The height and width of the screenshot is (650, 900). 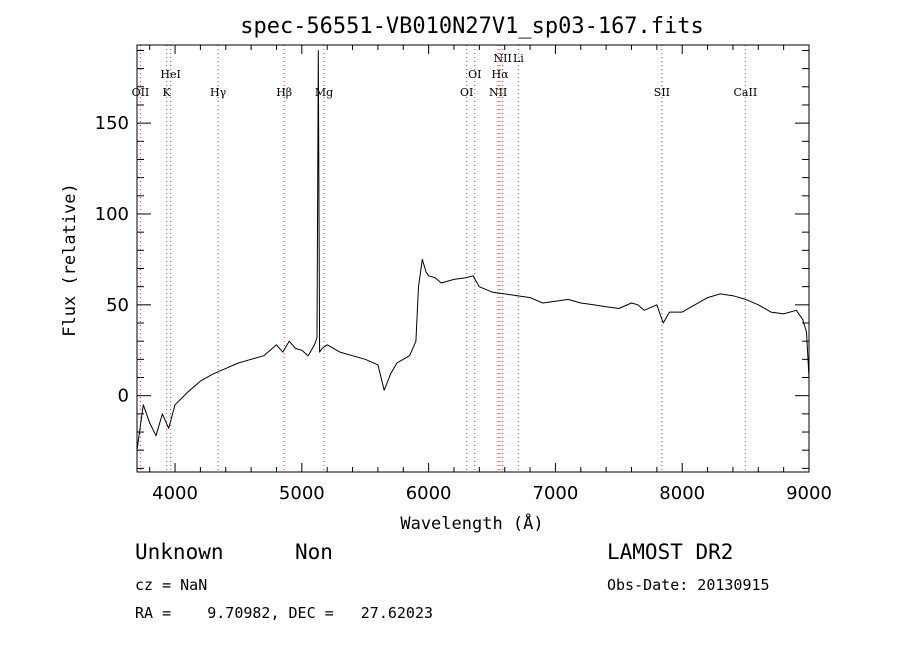 What do you see at coordinates (556, 493) in the screenshot?
I see `x-tick-label: 7000` at bounding box center [556, 493].